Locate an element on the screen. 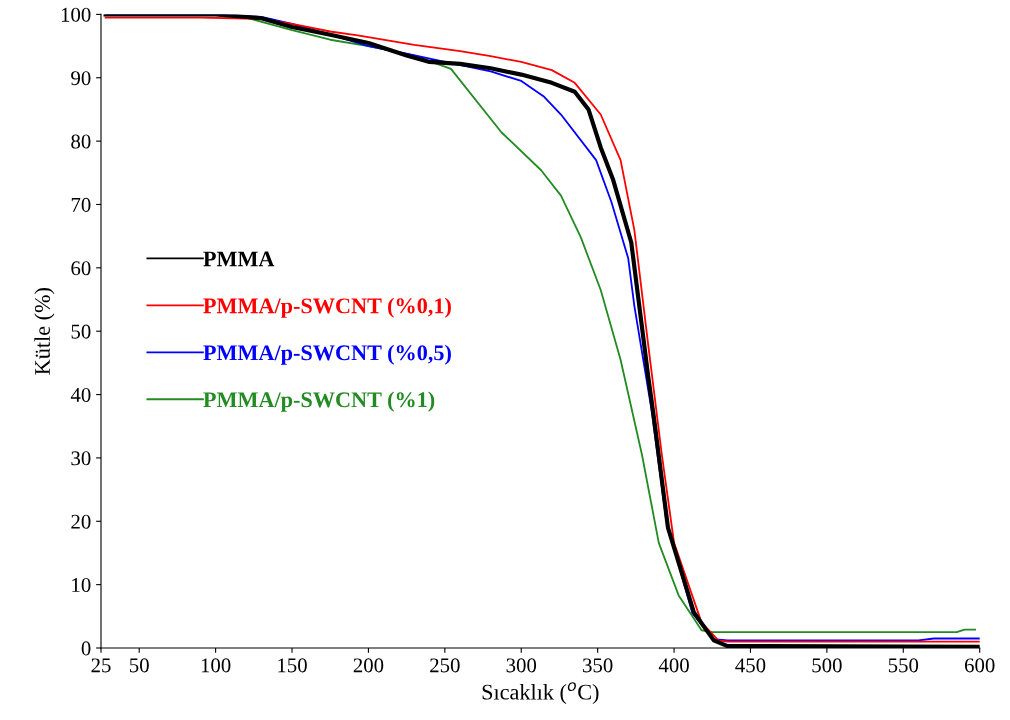  legend-label: PMMA/p-SWCNT (%0,1) is located at coordinates (327, 307).